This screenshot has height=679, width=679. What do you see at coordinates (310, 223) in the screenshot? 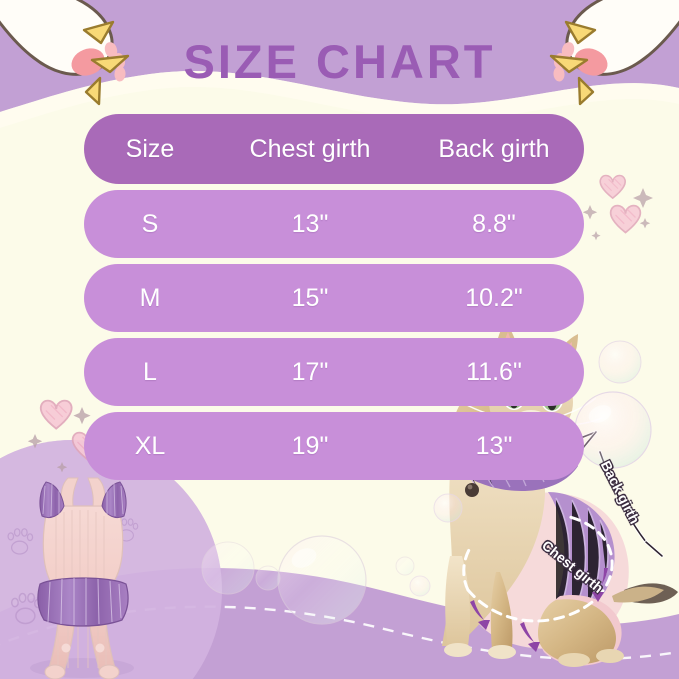
I see `cell-chest: 13"` at bounding box center [310, 223].